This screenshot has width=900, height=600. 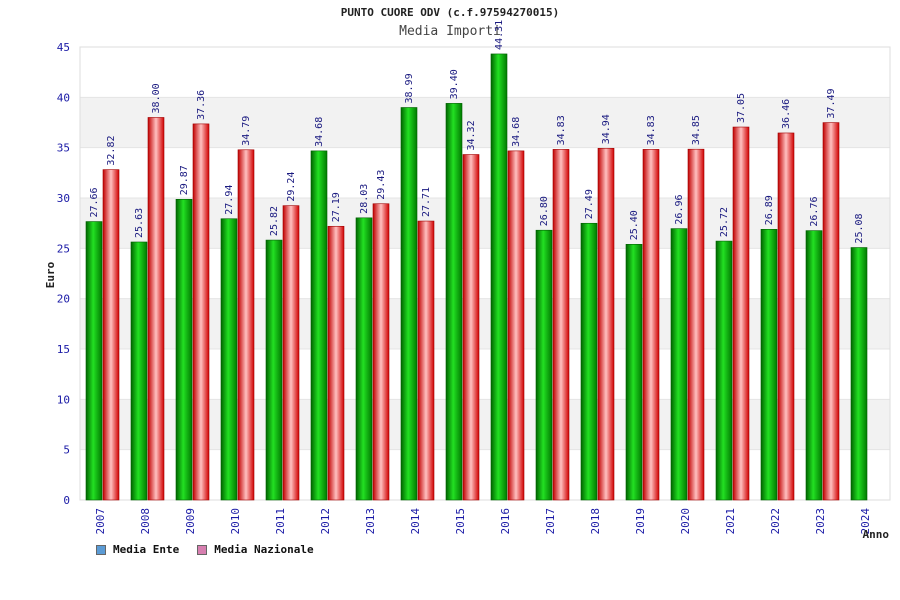 I want to click on x-tick-label: 2020, so click(x=685, y=521).